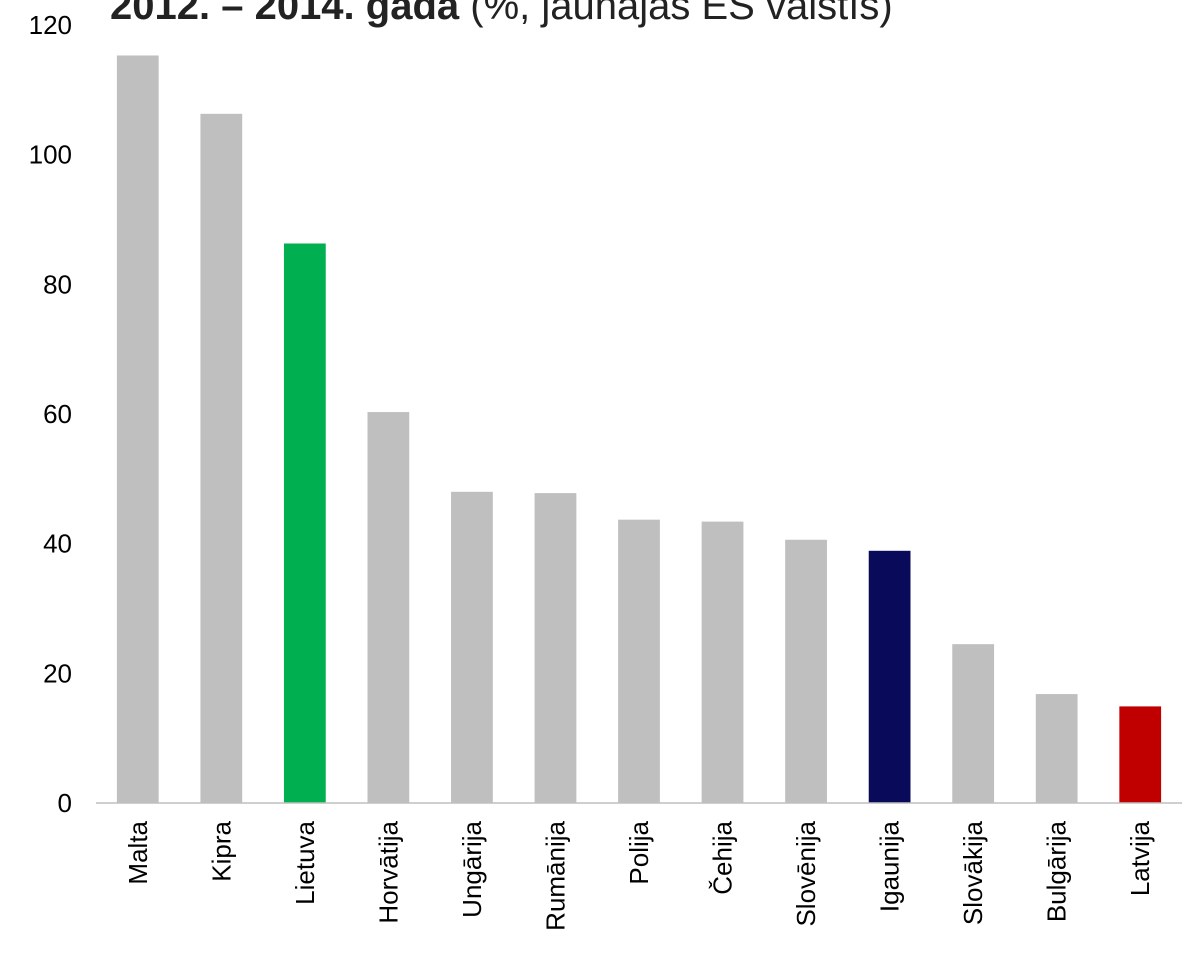 Image resolution: width=1194 pixels, height=956 pixels. Describe the element at coordinates (138, 852) in the screenshot. I see `x-tick-label-malta: Malta` at that location.